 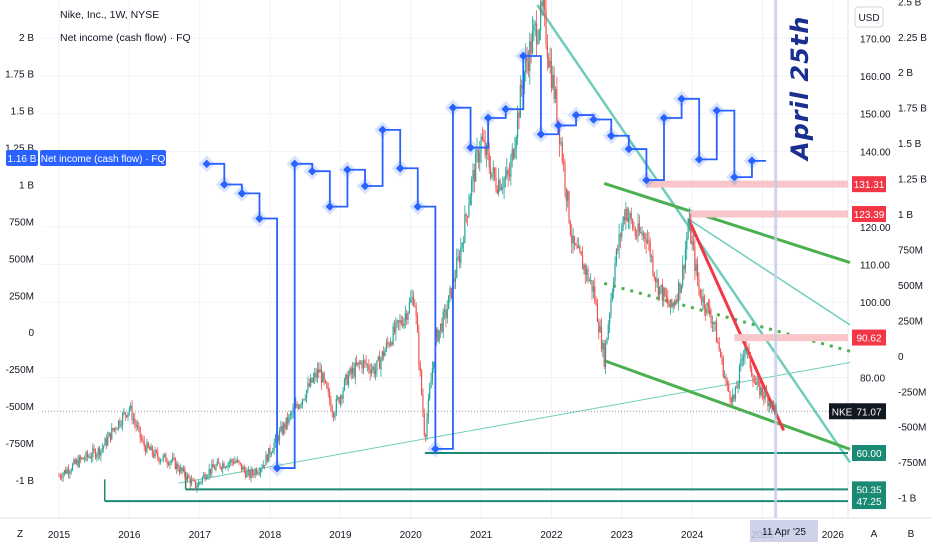 What do you see at coordinates (910, 321) in the screenshot?
I see `right-axis-tick: 250M` at bounding box center [910, 321].